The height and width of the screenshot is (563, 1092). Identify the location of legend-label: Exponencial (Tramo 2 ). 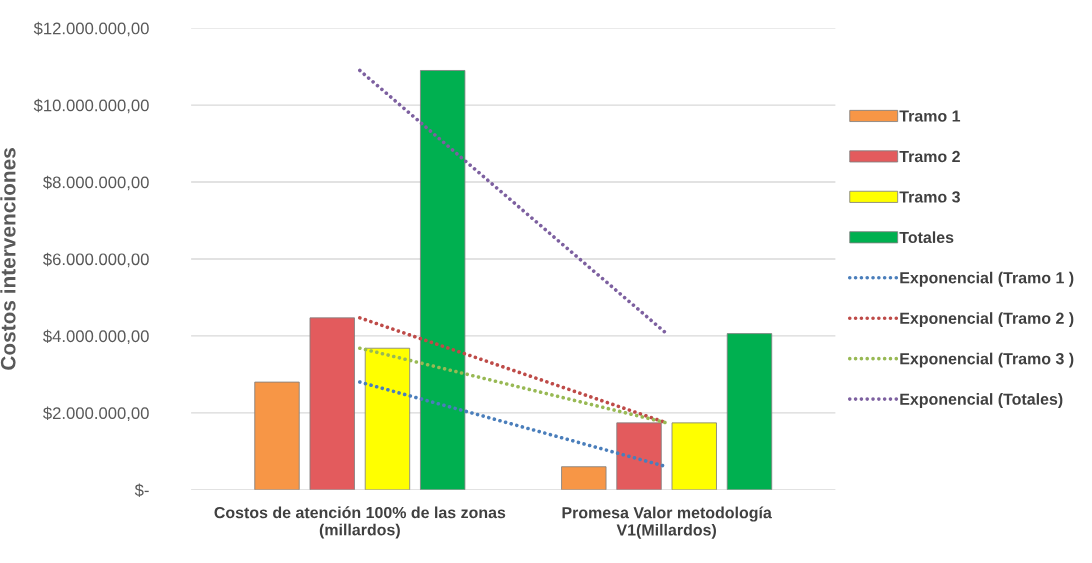
(987, 320).